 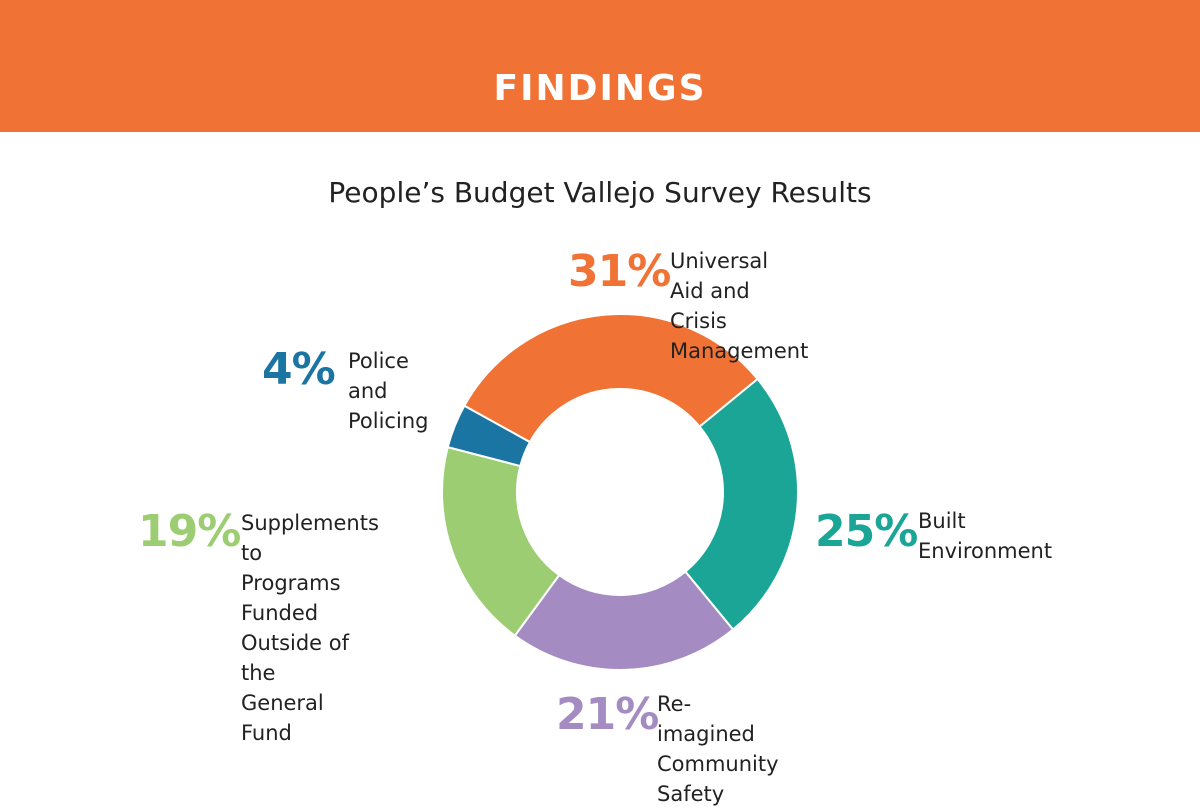 What do you see at coordinates (189, 531) in the screenshot?
I see `value-label-supplements: 19%` at bounding box center [189, 531].